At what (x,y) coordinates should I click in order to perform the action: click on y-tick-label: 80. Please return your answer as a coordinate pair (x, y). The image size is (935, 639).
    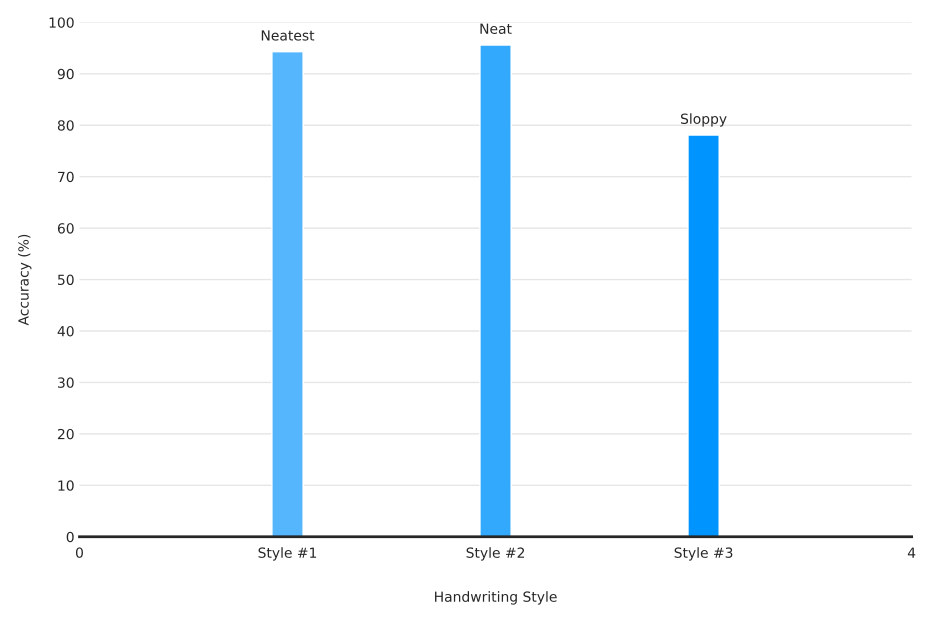
    Looking at the image, I should click on (66, 125).